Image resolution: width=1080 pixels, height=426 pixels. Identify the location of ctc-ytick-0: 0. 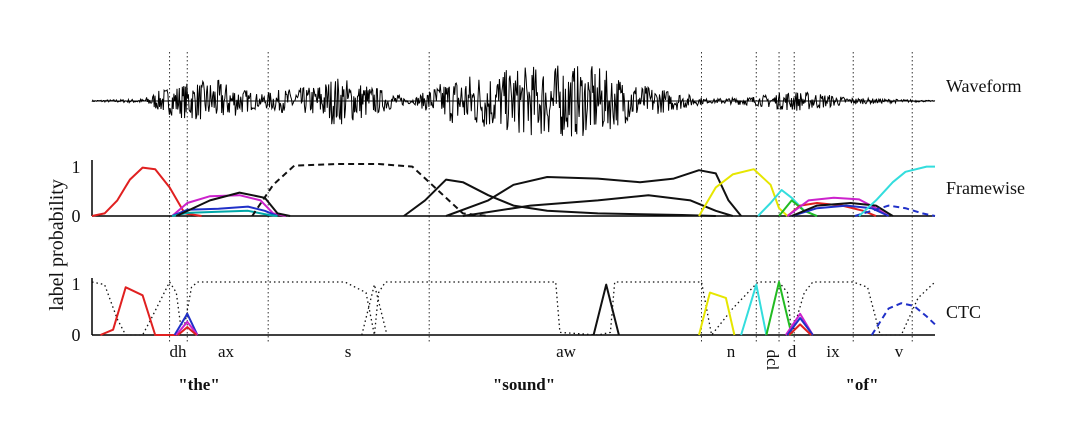
(76, 335).